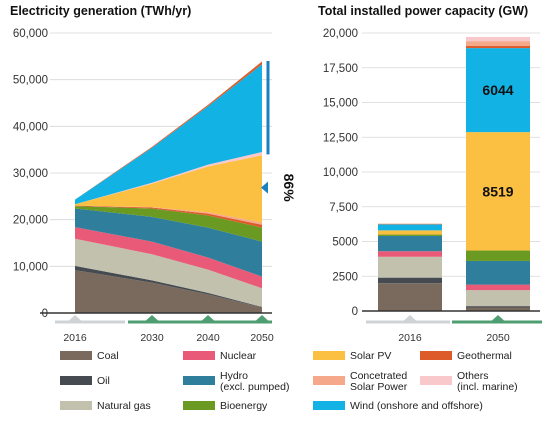 This screenshot has height=422, width=550. What do you see at coordinates (168, 291) in the screenshot?
I see `area-coal` at bounding box center [168, 291].